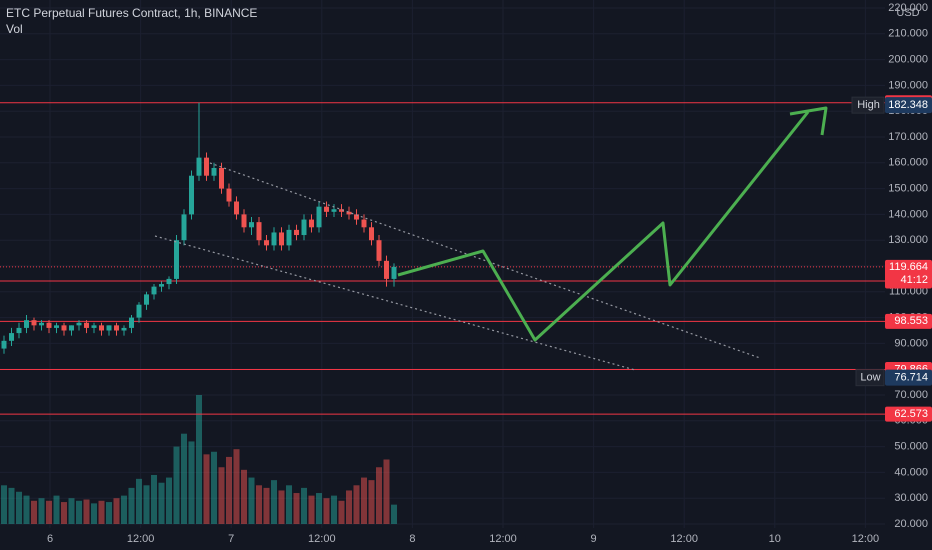 The height and width of the screenshot is (550, 932). What do you see at coordinates (908, 137) in the screenshot?
I see `y-tick-label: 170.000` at bounding box center [908, 137].